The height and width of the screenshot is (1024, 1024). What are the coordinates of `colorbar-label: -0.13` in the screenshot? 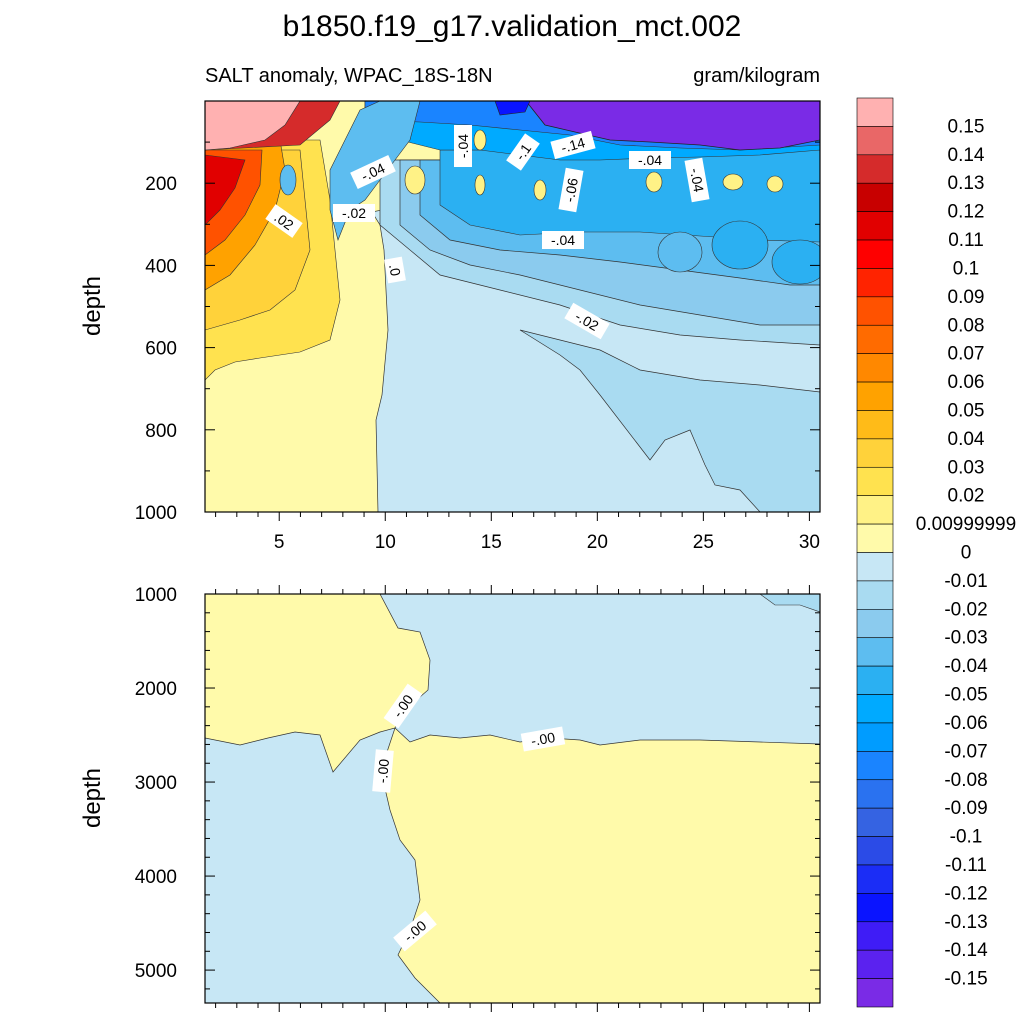 It's located at (965, 922).